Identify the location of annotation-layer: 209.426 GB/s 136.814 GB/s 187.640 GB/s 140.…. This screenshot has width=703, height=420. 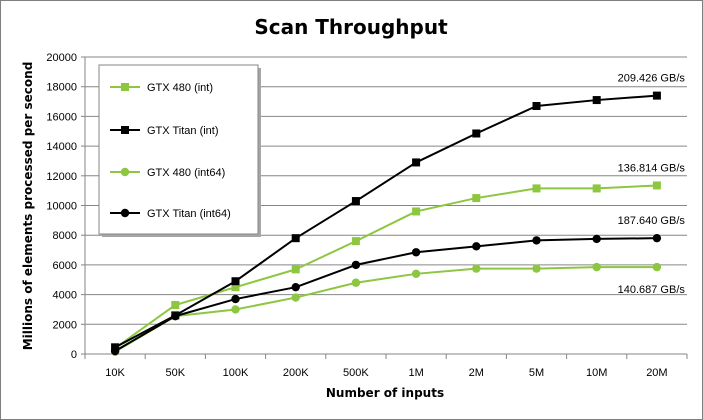
(652, 185).